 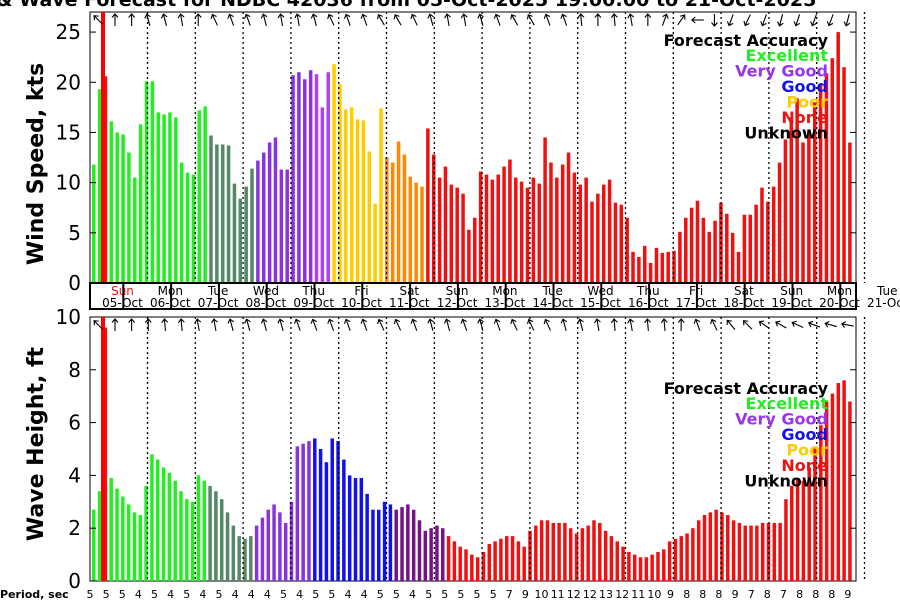 What do you see at coordinates (804, 465) in the screenshot?
I see `legend-entry: None` at bounding box center [804, 465].